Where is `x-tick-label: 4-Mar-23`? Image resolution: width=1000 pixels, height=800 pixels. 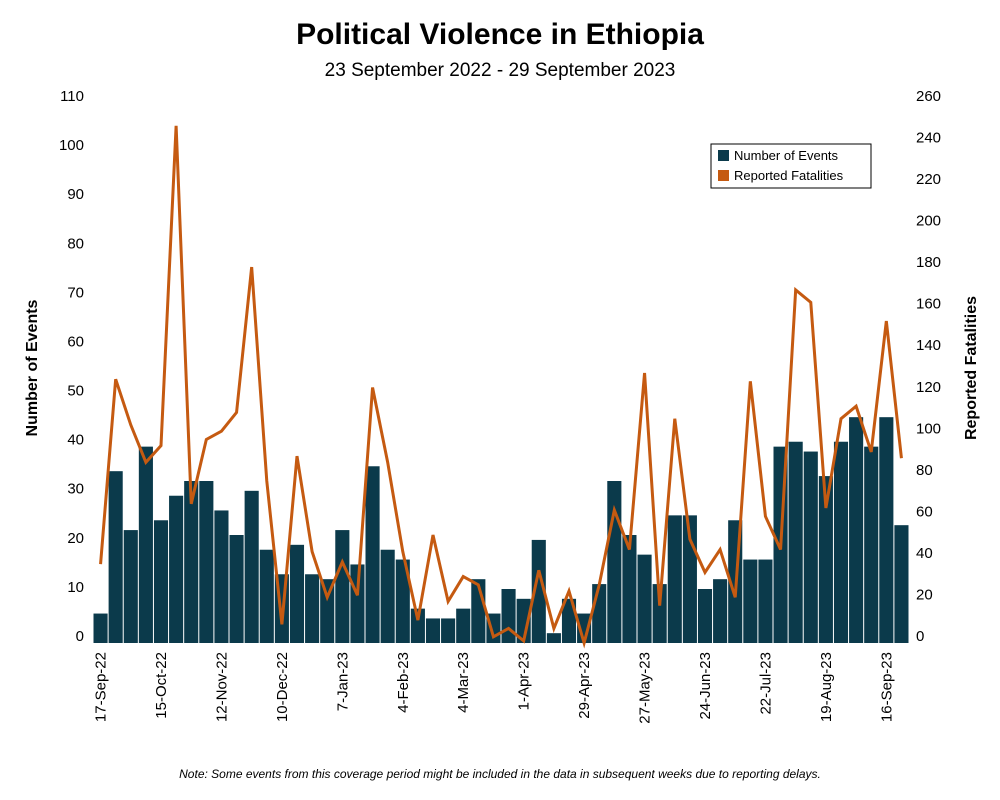 x-tick-label: 4-Mar-23 is located at coordinates (463, 682).